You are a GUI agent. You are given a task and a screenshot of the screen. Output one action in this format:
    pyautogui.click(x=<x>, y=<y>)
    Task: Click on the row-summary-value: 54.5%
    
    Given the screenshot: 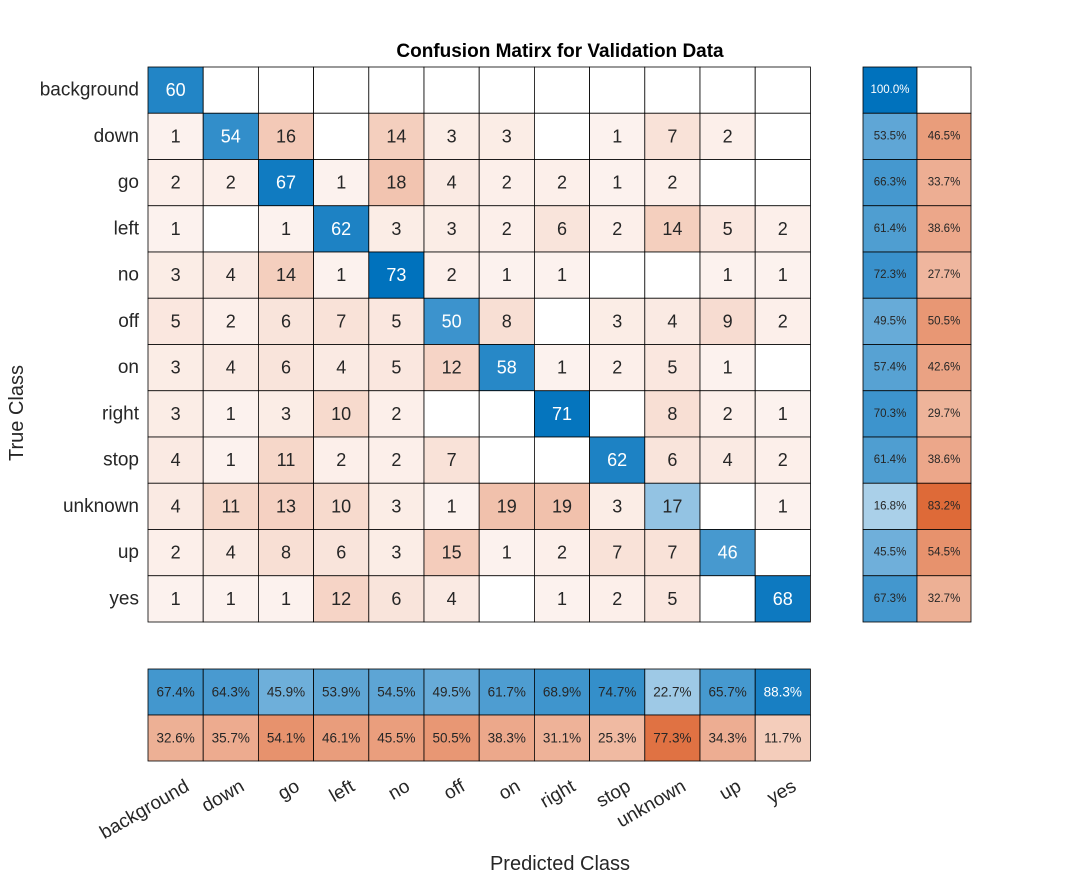 What is the action you would take?
    pyautogui.click(x=944, y=553)
    